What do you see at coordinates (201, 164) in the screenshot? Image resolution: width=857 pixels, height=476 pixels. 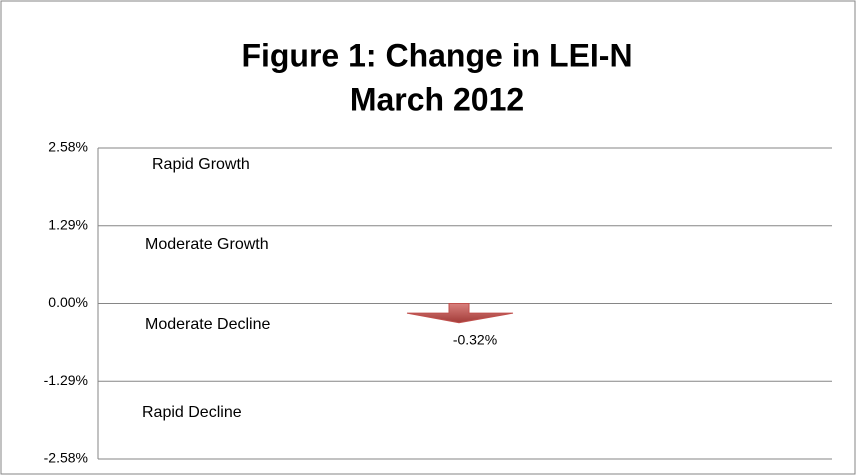 I see `zone-label: Rapid Growth` at bounding box center [201, 164].